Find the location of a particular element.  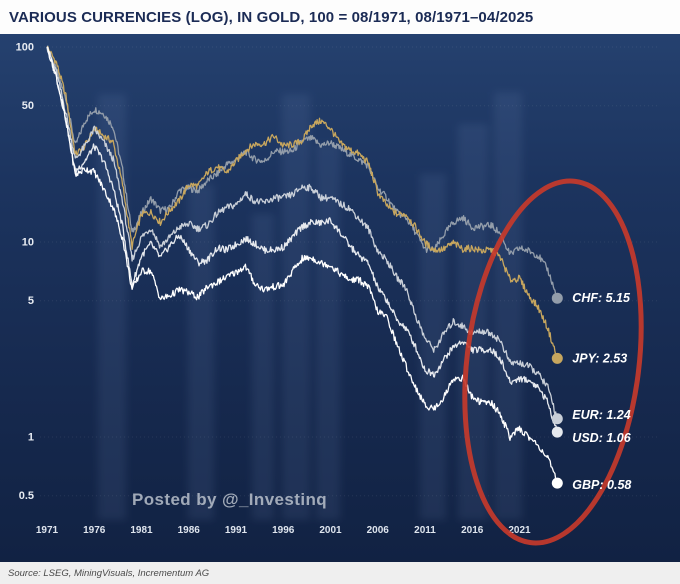

x-axis-tick-label: 1996 is located at coordinates (283, 530).